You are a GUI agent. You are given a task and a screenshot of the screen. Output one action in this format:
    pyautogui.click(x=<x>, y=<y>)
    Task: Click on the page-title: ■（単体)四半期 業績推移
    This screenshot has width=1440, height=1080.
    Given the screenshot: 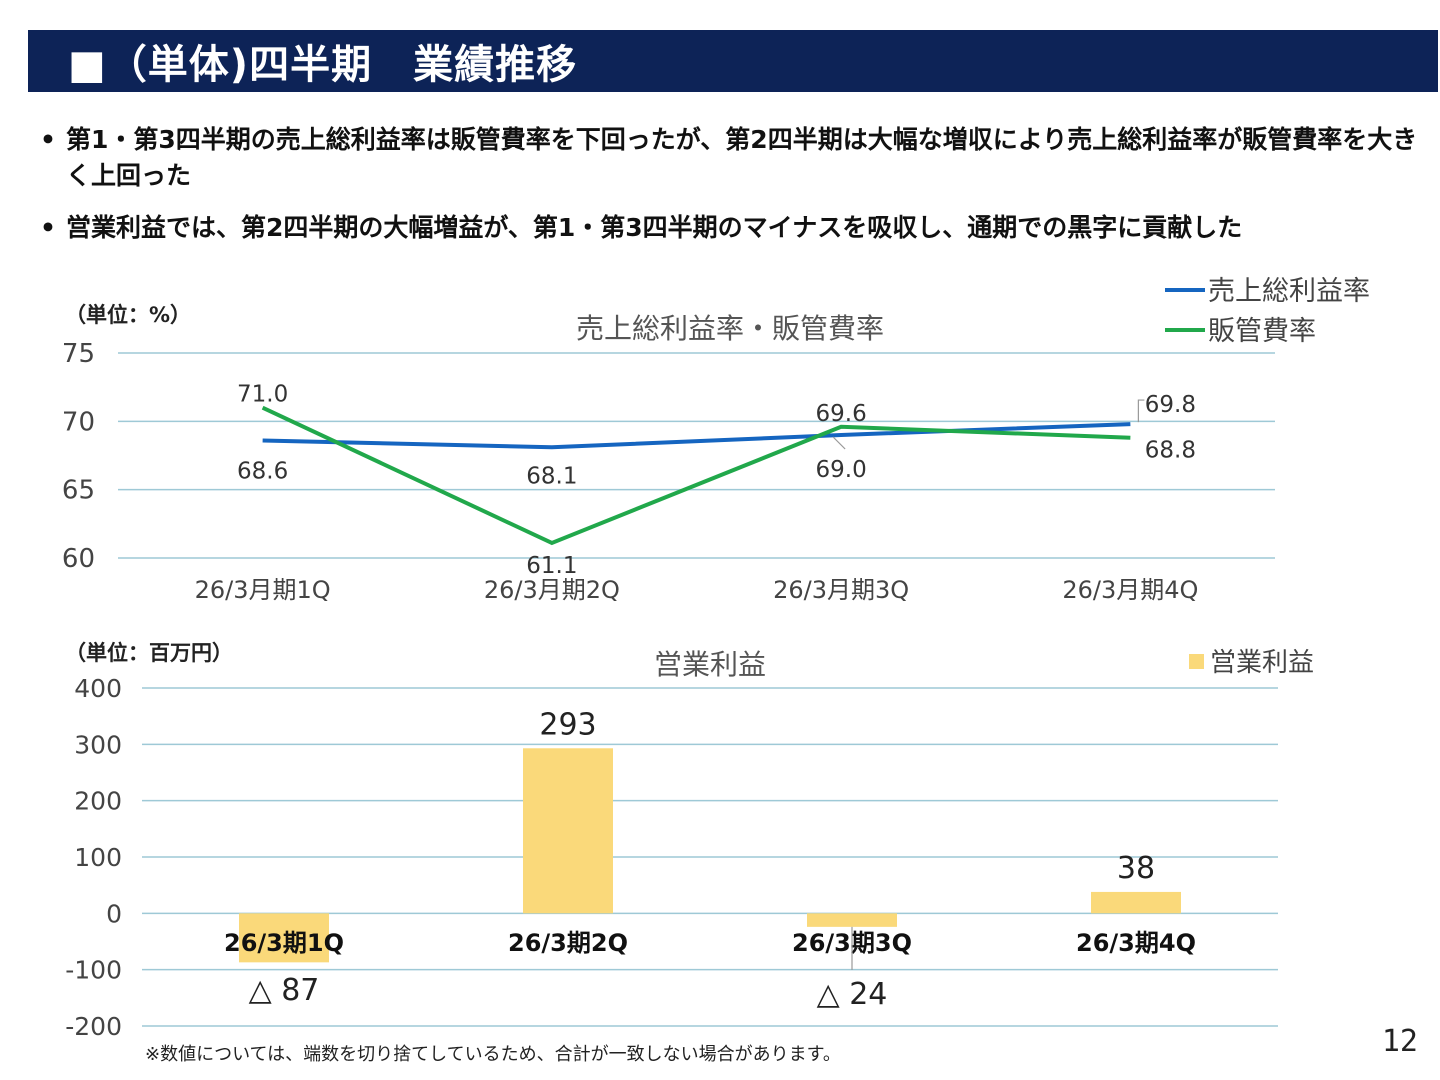 What is the action you would take?
    pyautogui.click(x=323, y=65)
    